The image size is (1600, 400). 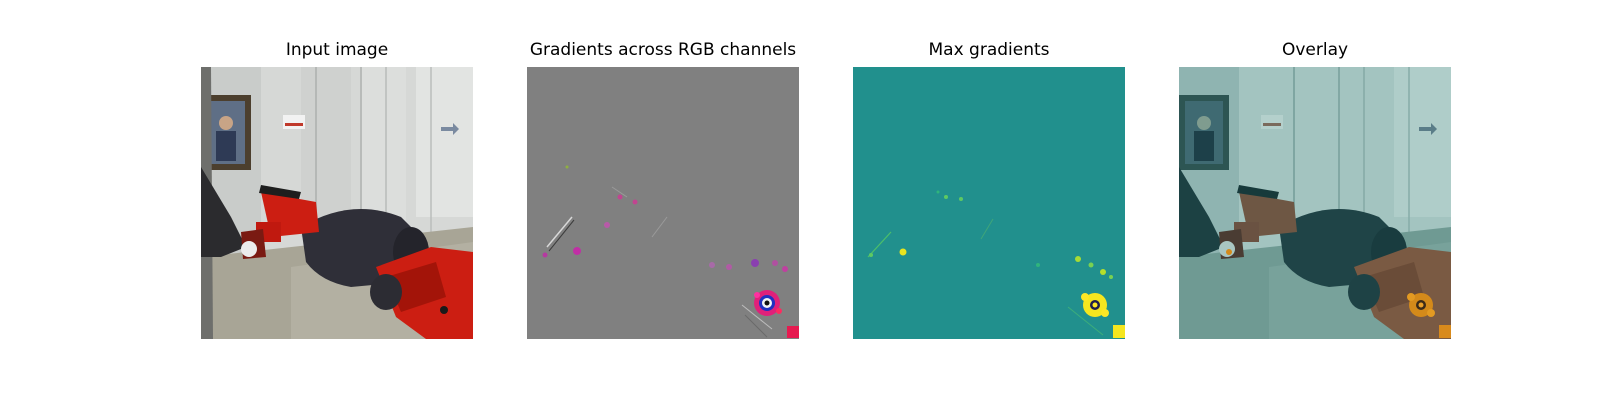 I want to click on max-gradients-panel, so click(x=989, y=203).